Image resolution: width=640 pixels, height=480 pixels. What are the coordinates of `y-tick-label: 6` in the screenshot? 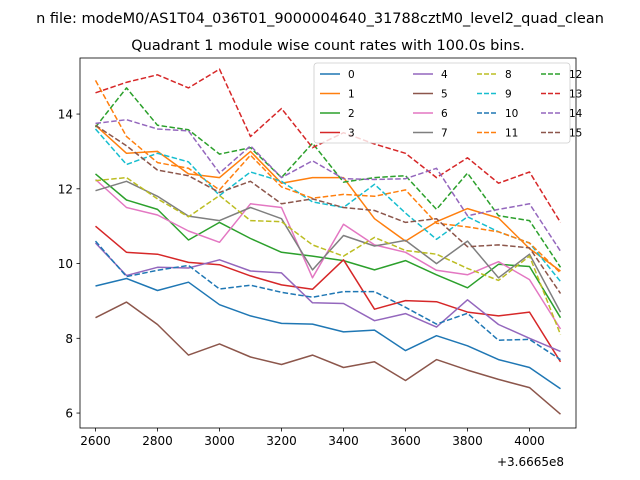 It's located at (69, 414).